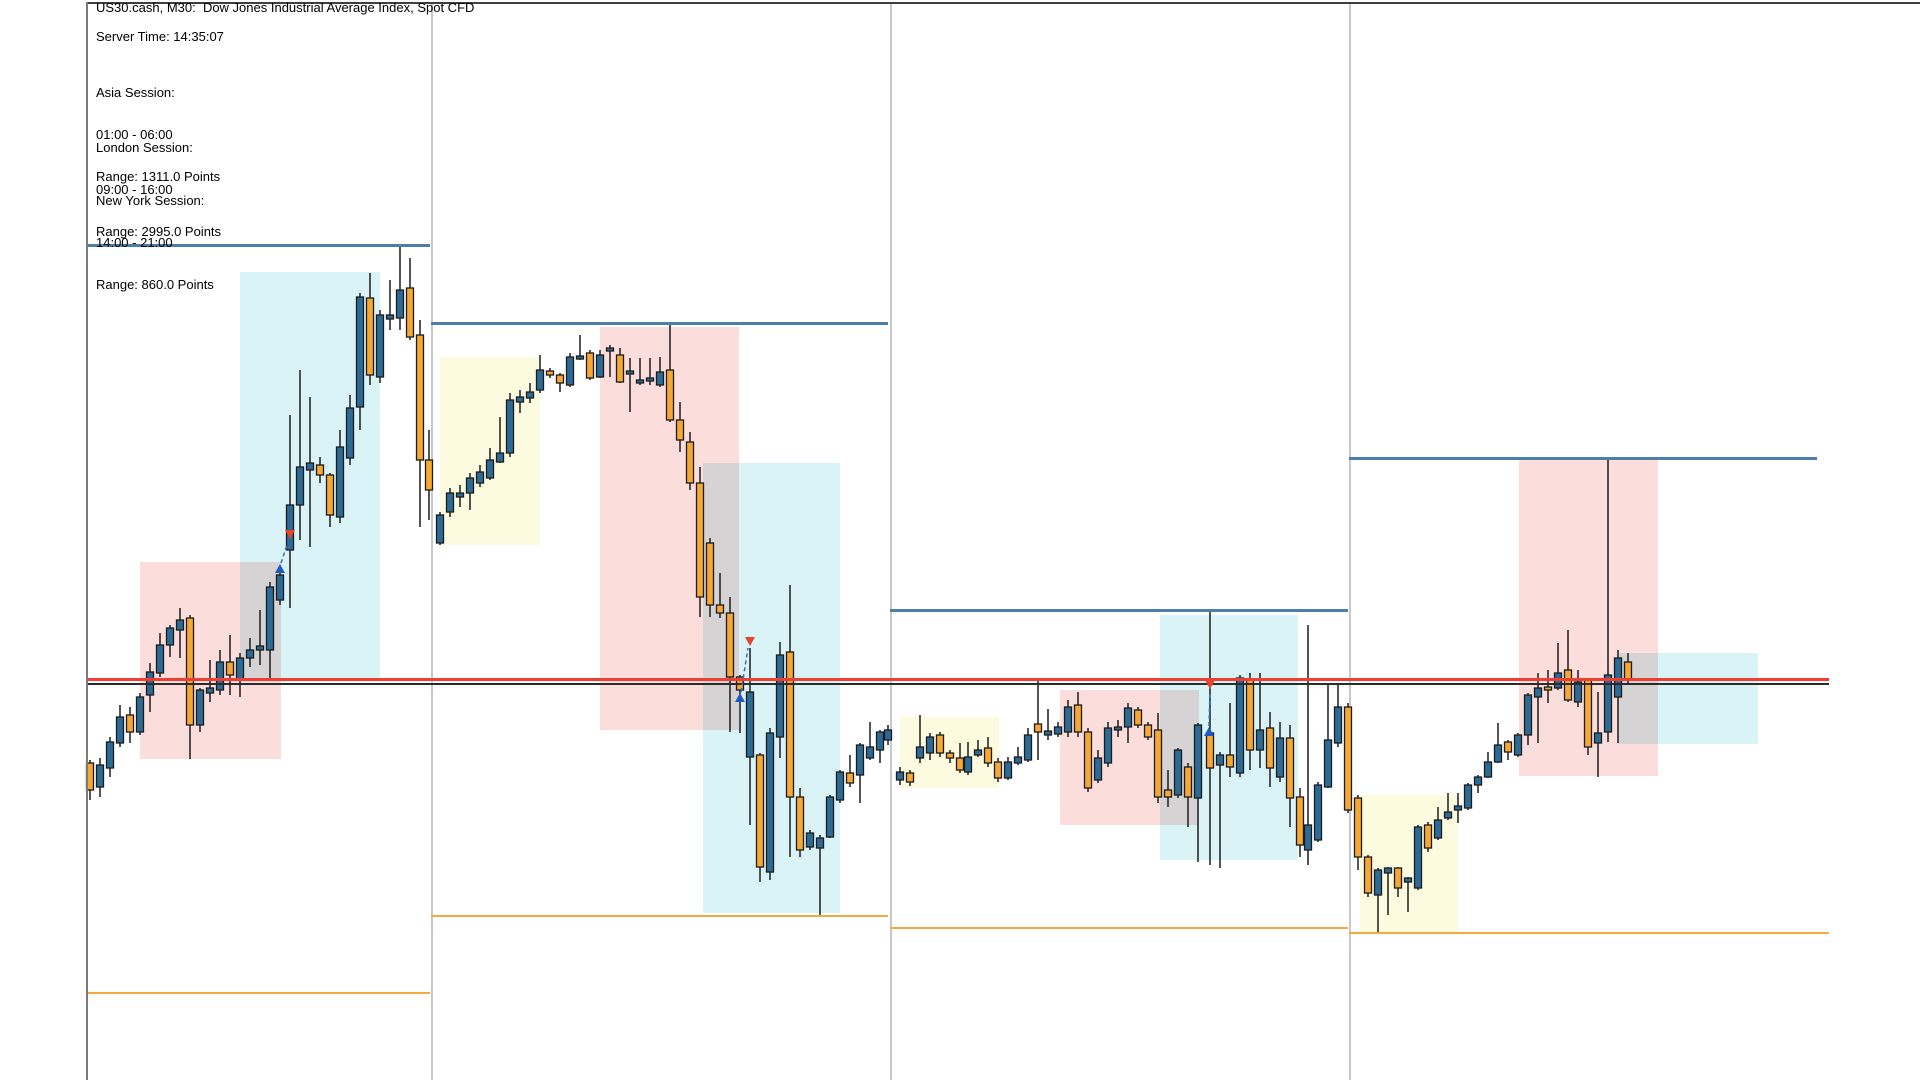 Image resolution: width=1920 pixels, height=1080 pixels. I want to click on newyork-session-name: New York Session:, so click(150, 200).